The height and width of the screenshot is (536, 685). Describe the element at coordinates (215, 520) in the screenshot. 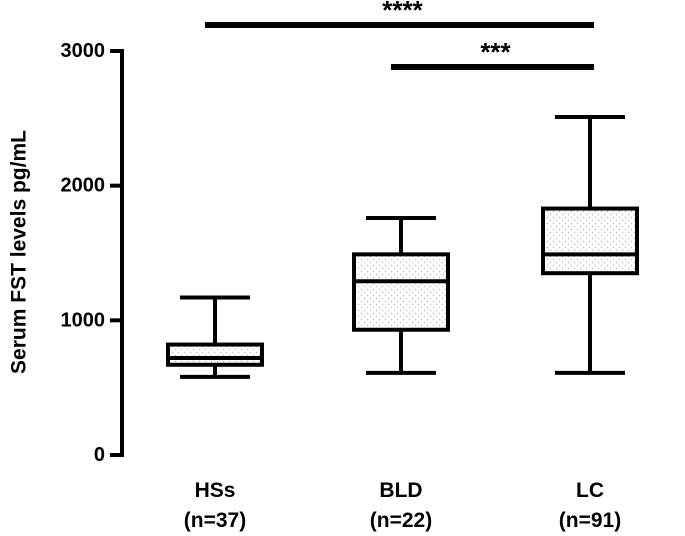

I see `category-n-label: (n=37)` at that location.